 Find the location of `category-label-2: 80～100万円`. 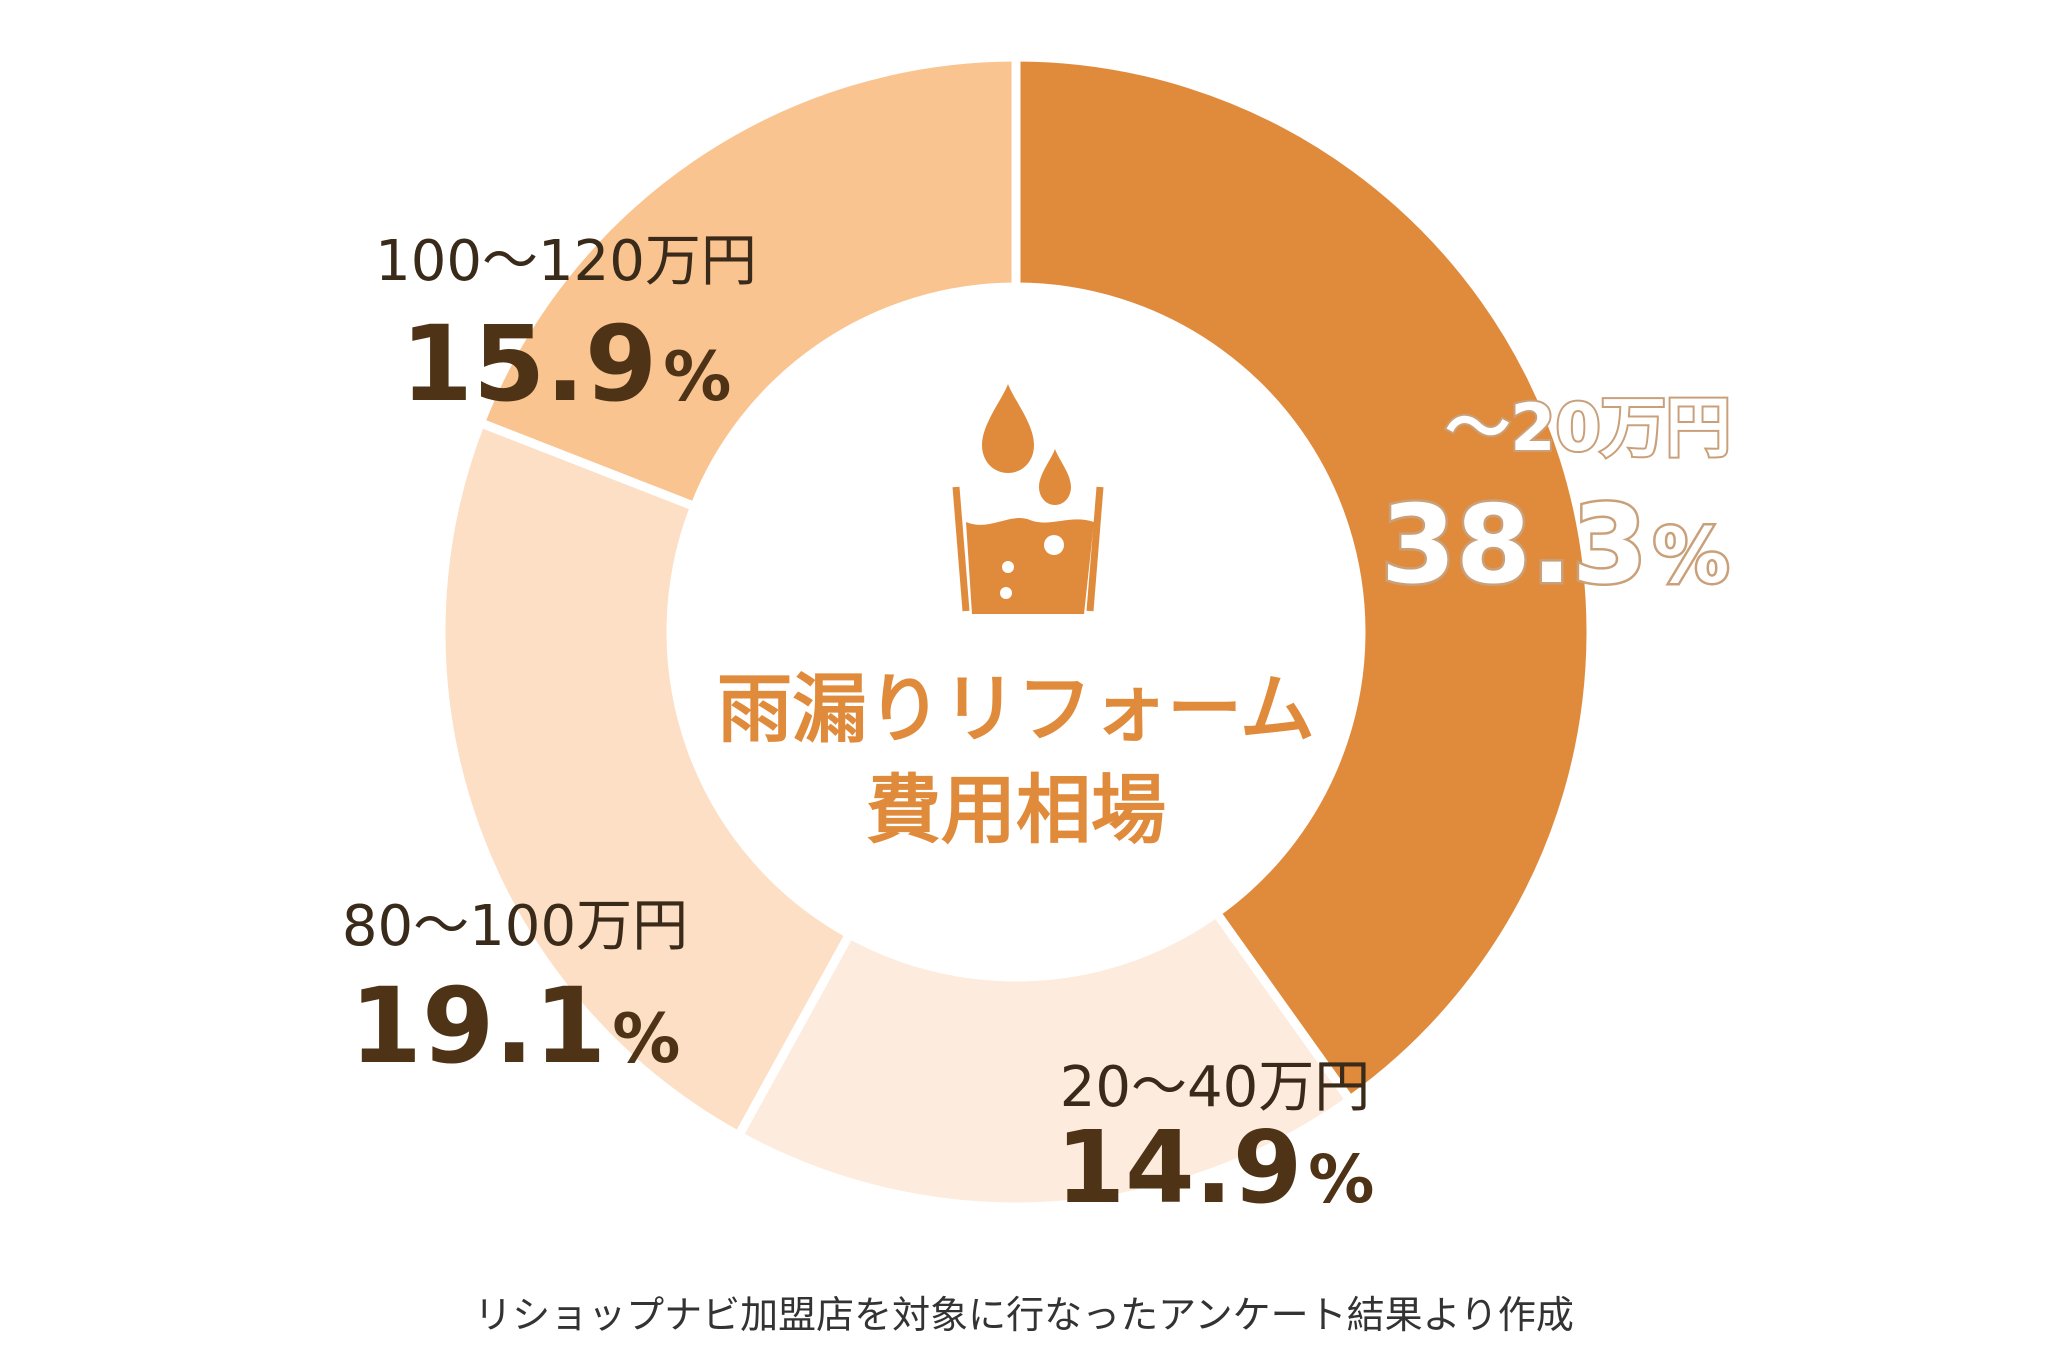

category-label-2: 80～100万円 is located at coordinates (515, 926).